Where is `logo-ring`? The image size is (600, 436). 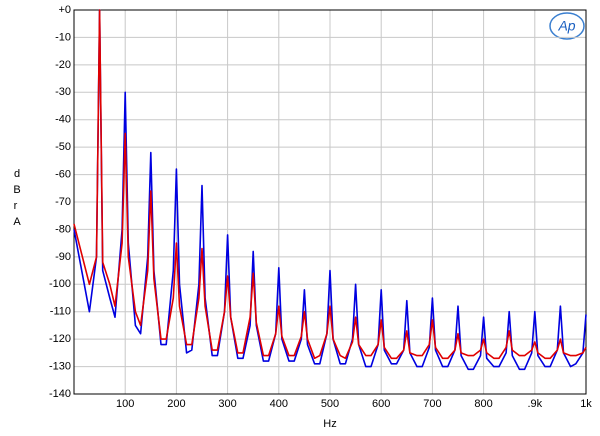
logo-ring is located at coordinates (567, 26).